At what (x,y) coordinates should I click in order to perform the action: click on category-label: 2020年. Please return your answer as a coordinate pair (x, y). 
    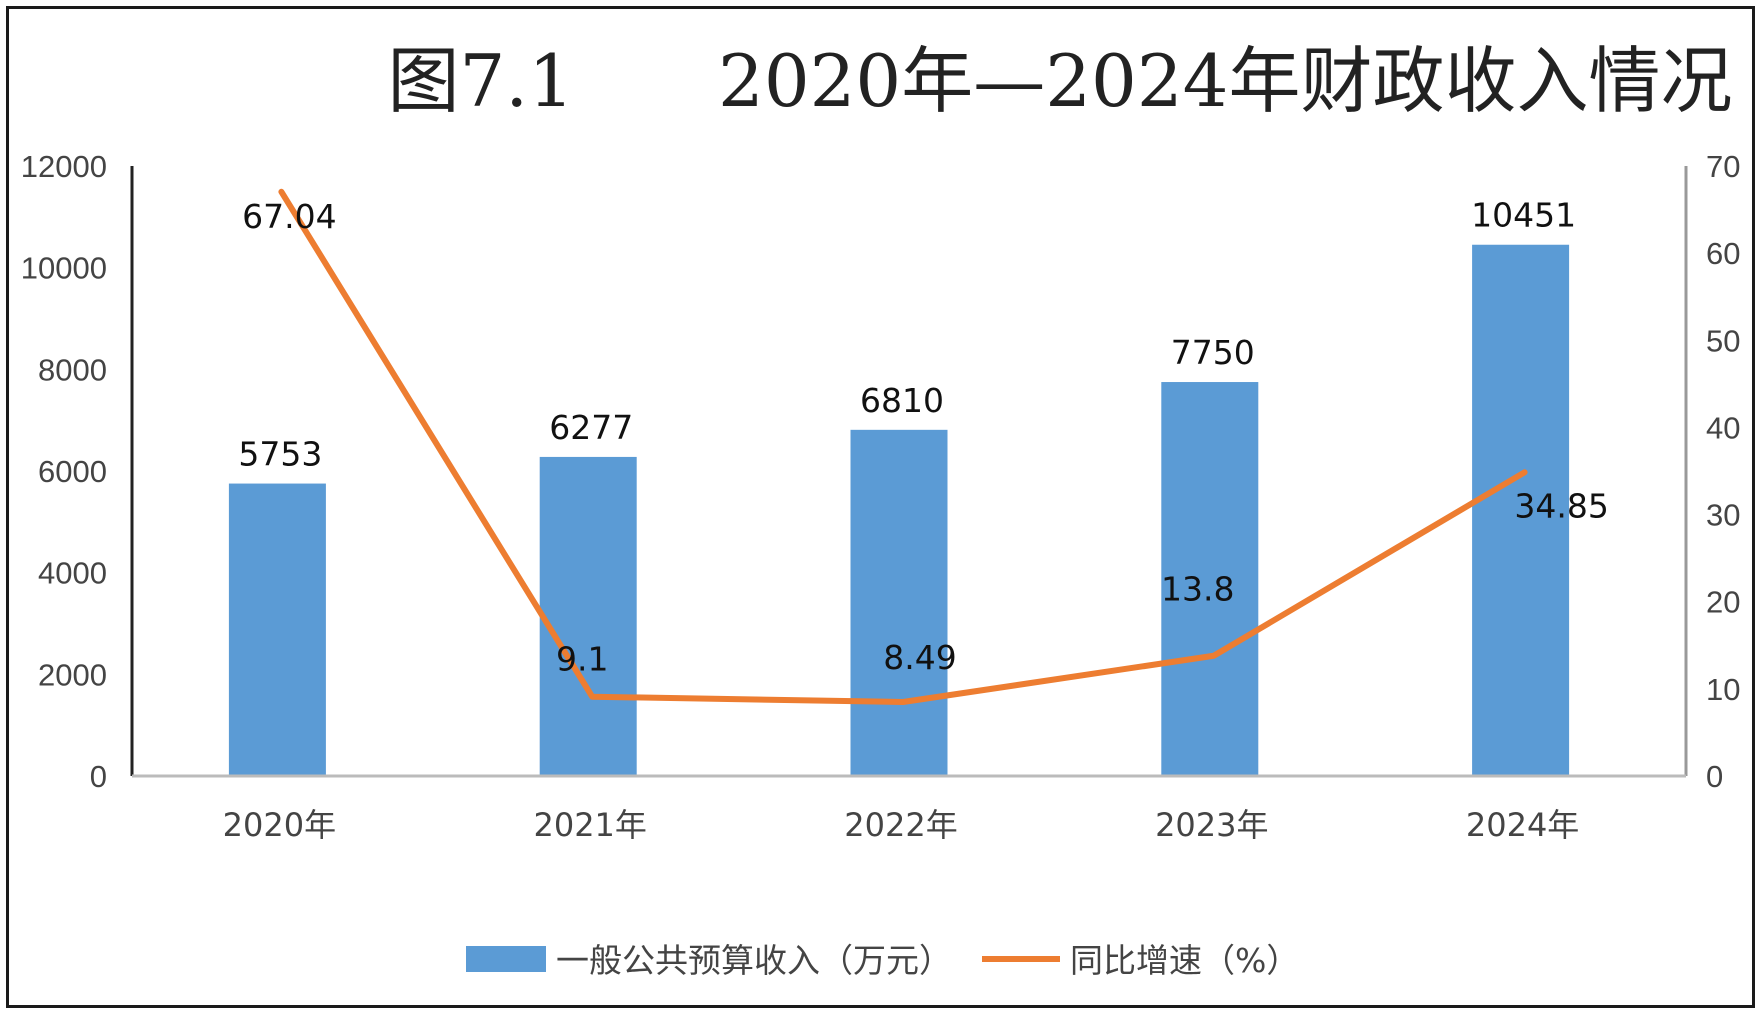
    Looking at the image, I should click on (279, 825).